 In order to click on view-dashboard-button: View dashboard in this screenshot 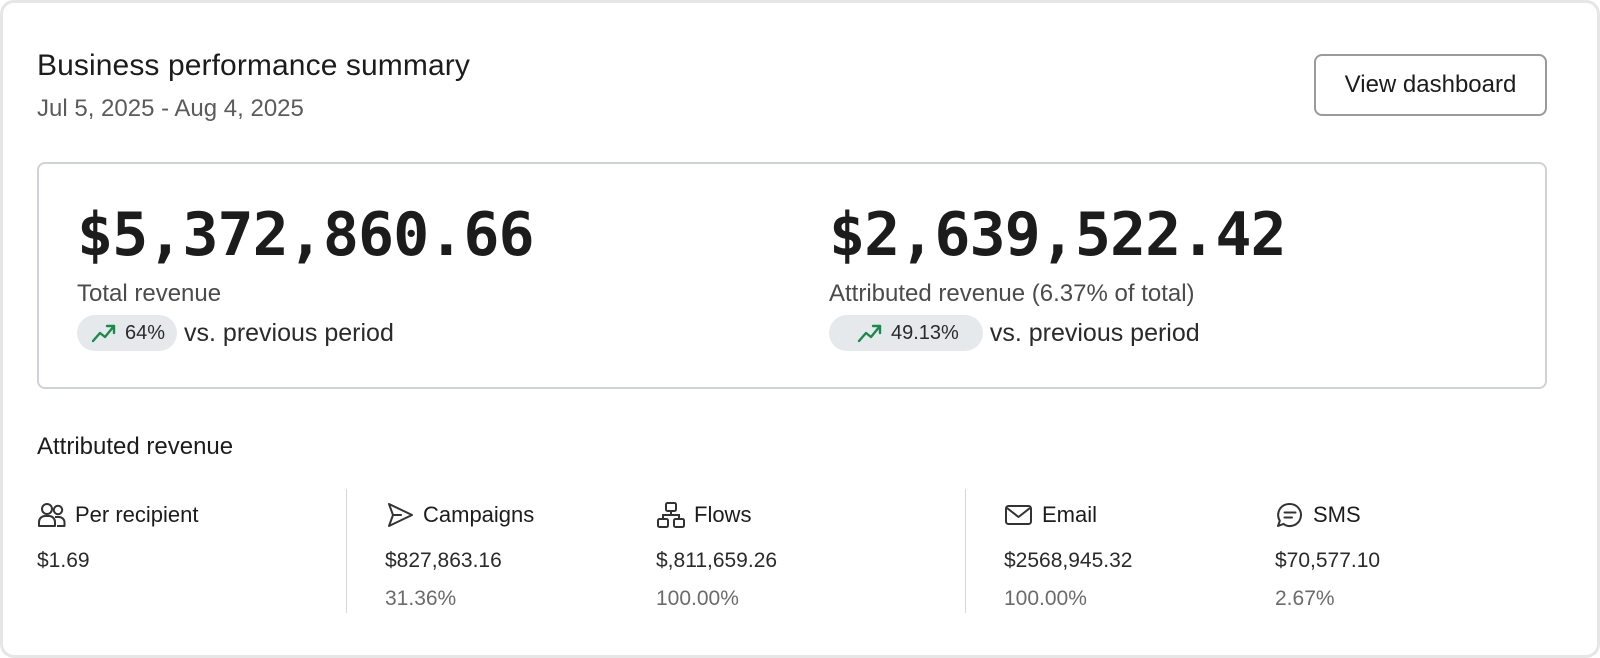, I will do `click(1430, 85)`.